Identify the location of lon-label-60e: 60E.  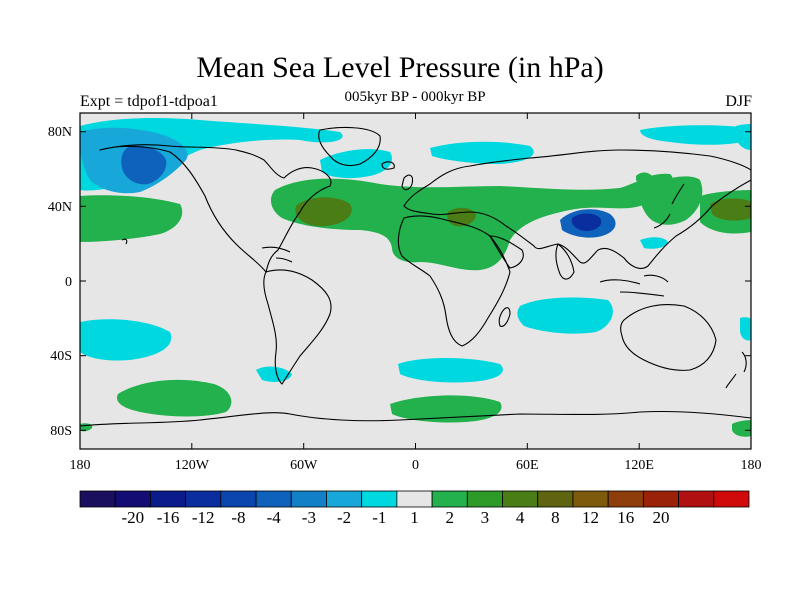
(527, 465).